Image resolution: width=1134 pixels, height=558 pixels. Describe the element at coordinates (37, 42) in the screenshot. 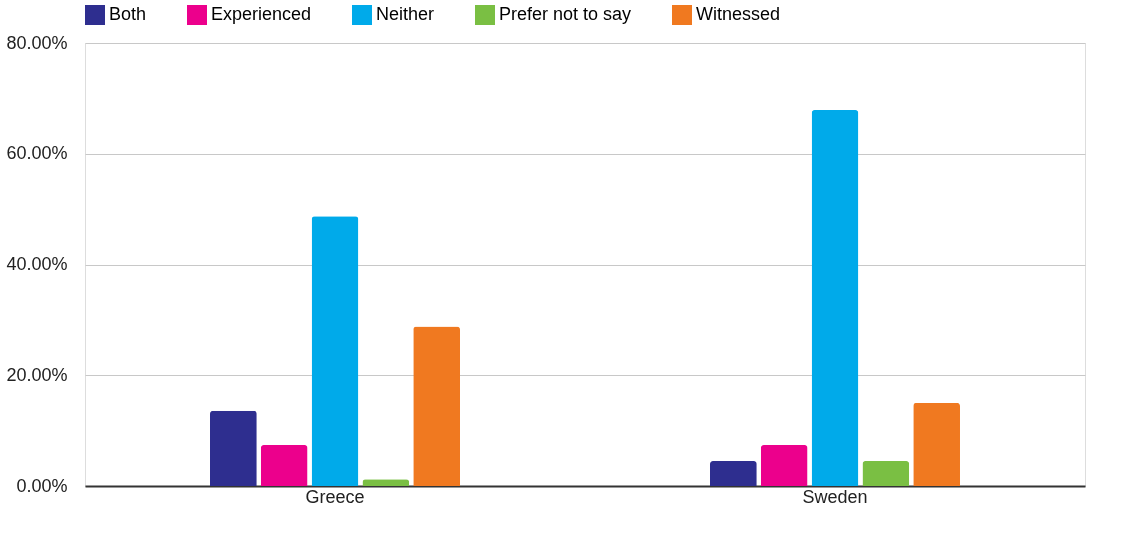

I see `y-tick-label: 80.00%` at that location.